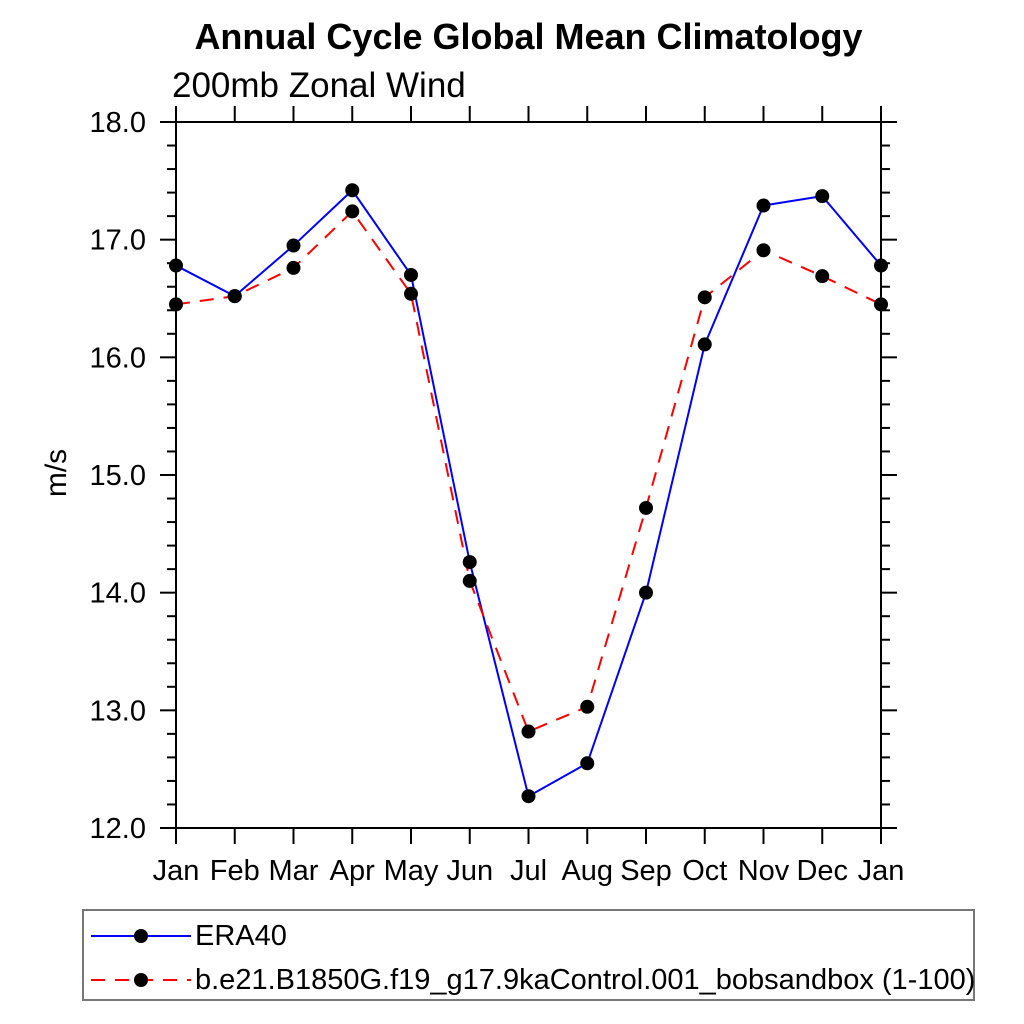 Image resolution: width=1024 pixels, height=1024 pixels. What do you see at coordinates (704, 871) in the screenshot?
I see `x-axis-tick-label: Oct` at bounding box center [704, 871].